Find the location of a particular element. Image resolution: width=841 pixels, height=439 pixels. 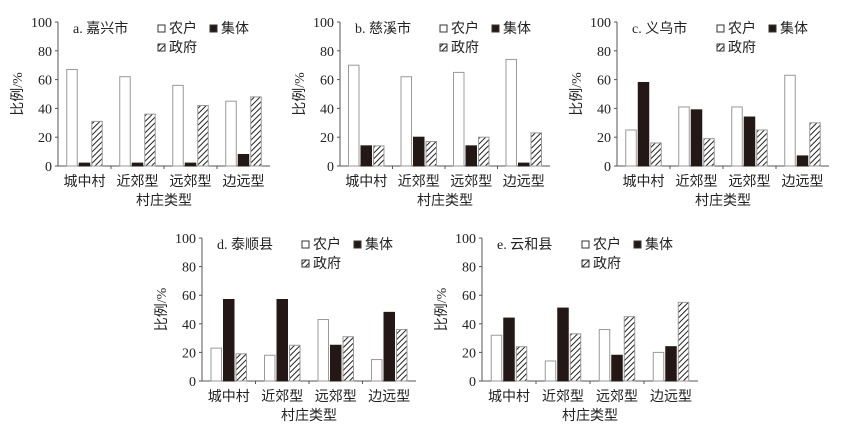

panel-title: b. 慈溪市 is located at coordinates (383, 28).